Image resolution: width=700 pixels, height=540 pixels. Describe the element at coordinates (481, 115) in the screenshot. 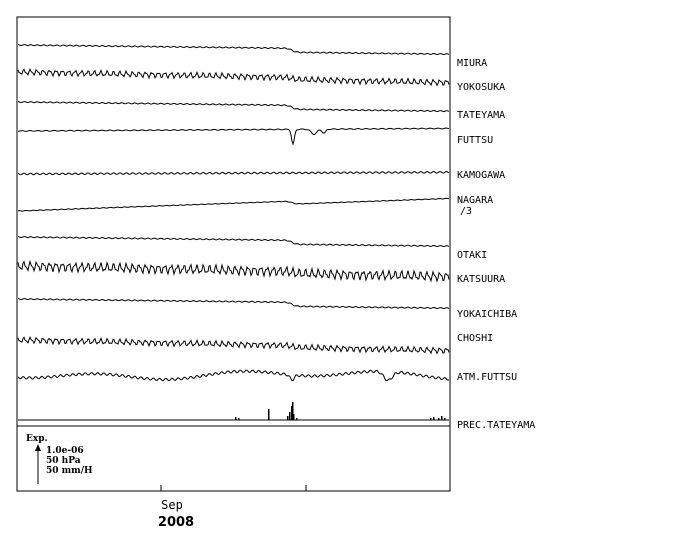

I see `series-label-tateyama: TATEYAMA` at that location.